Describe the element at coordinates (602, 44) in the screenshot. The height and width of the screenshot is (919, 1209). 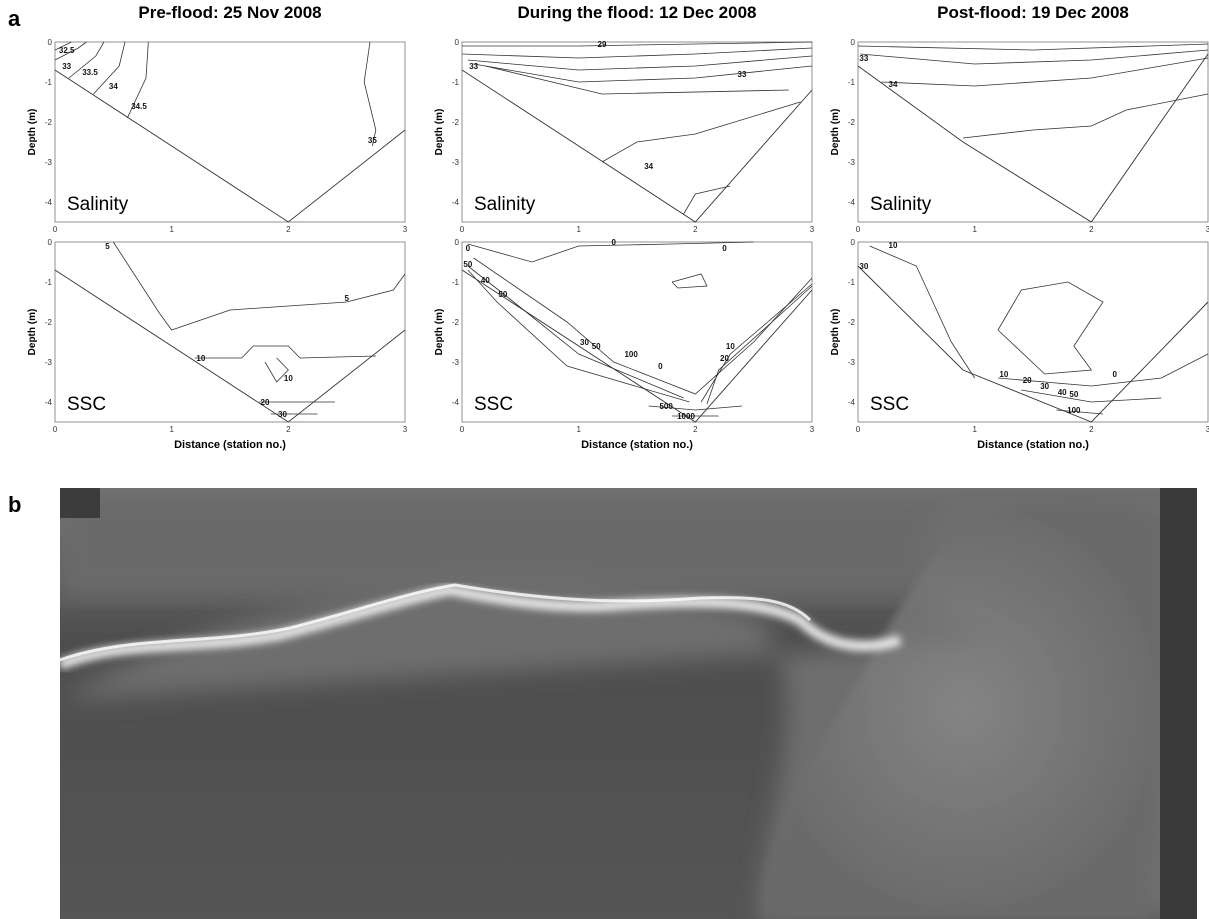
I see `contour-label: 29` at that location.